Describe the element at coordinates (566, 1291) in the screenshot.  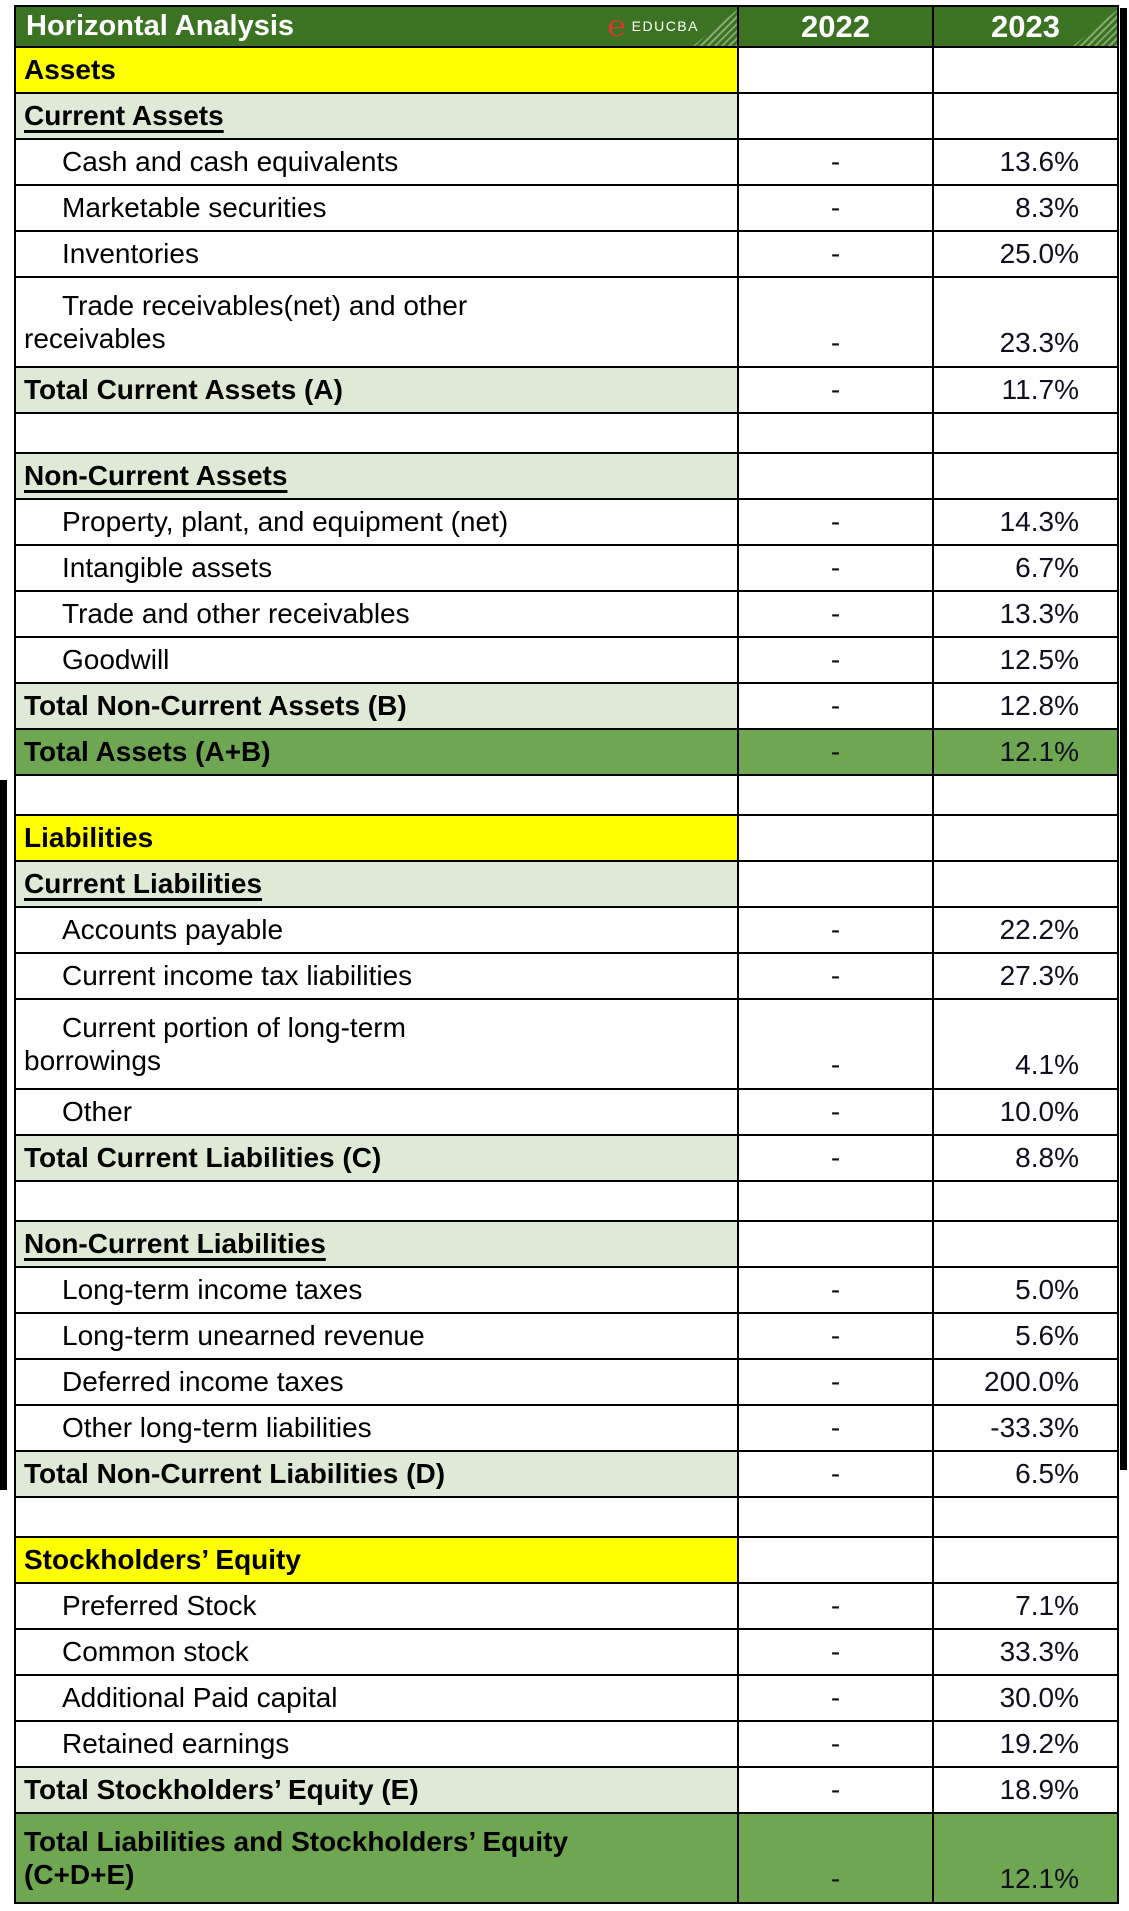
I see `line-item-row: Long-term income taxes - 5.0%` at that location.